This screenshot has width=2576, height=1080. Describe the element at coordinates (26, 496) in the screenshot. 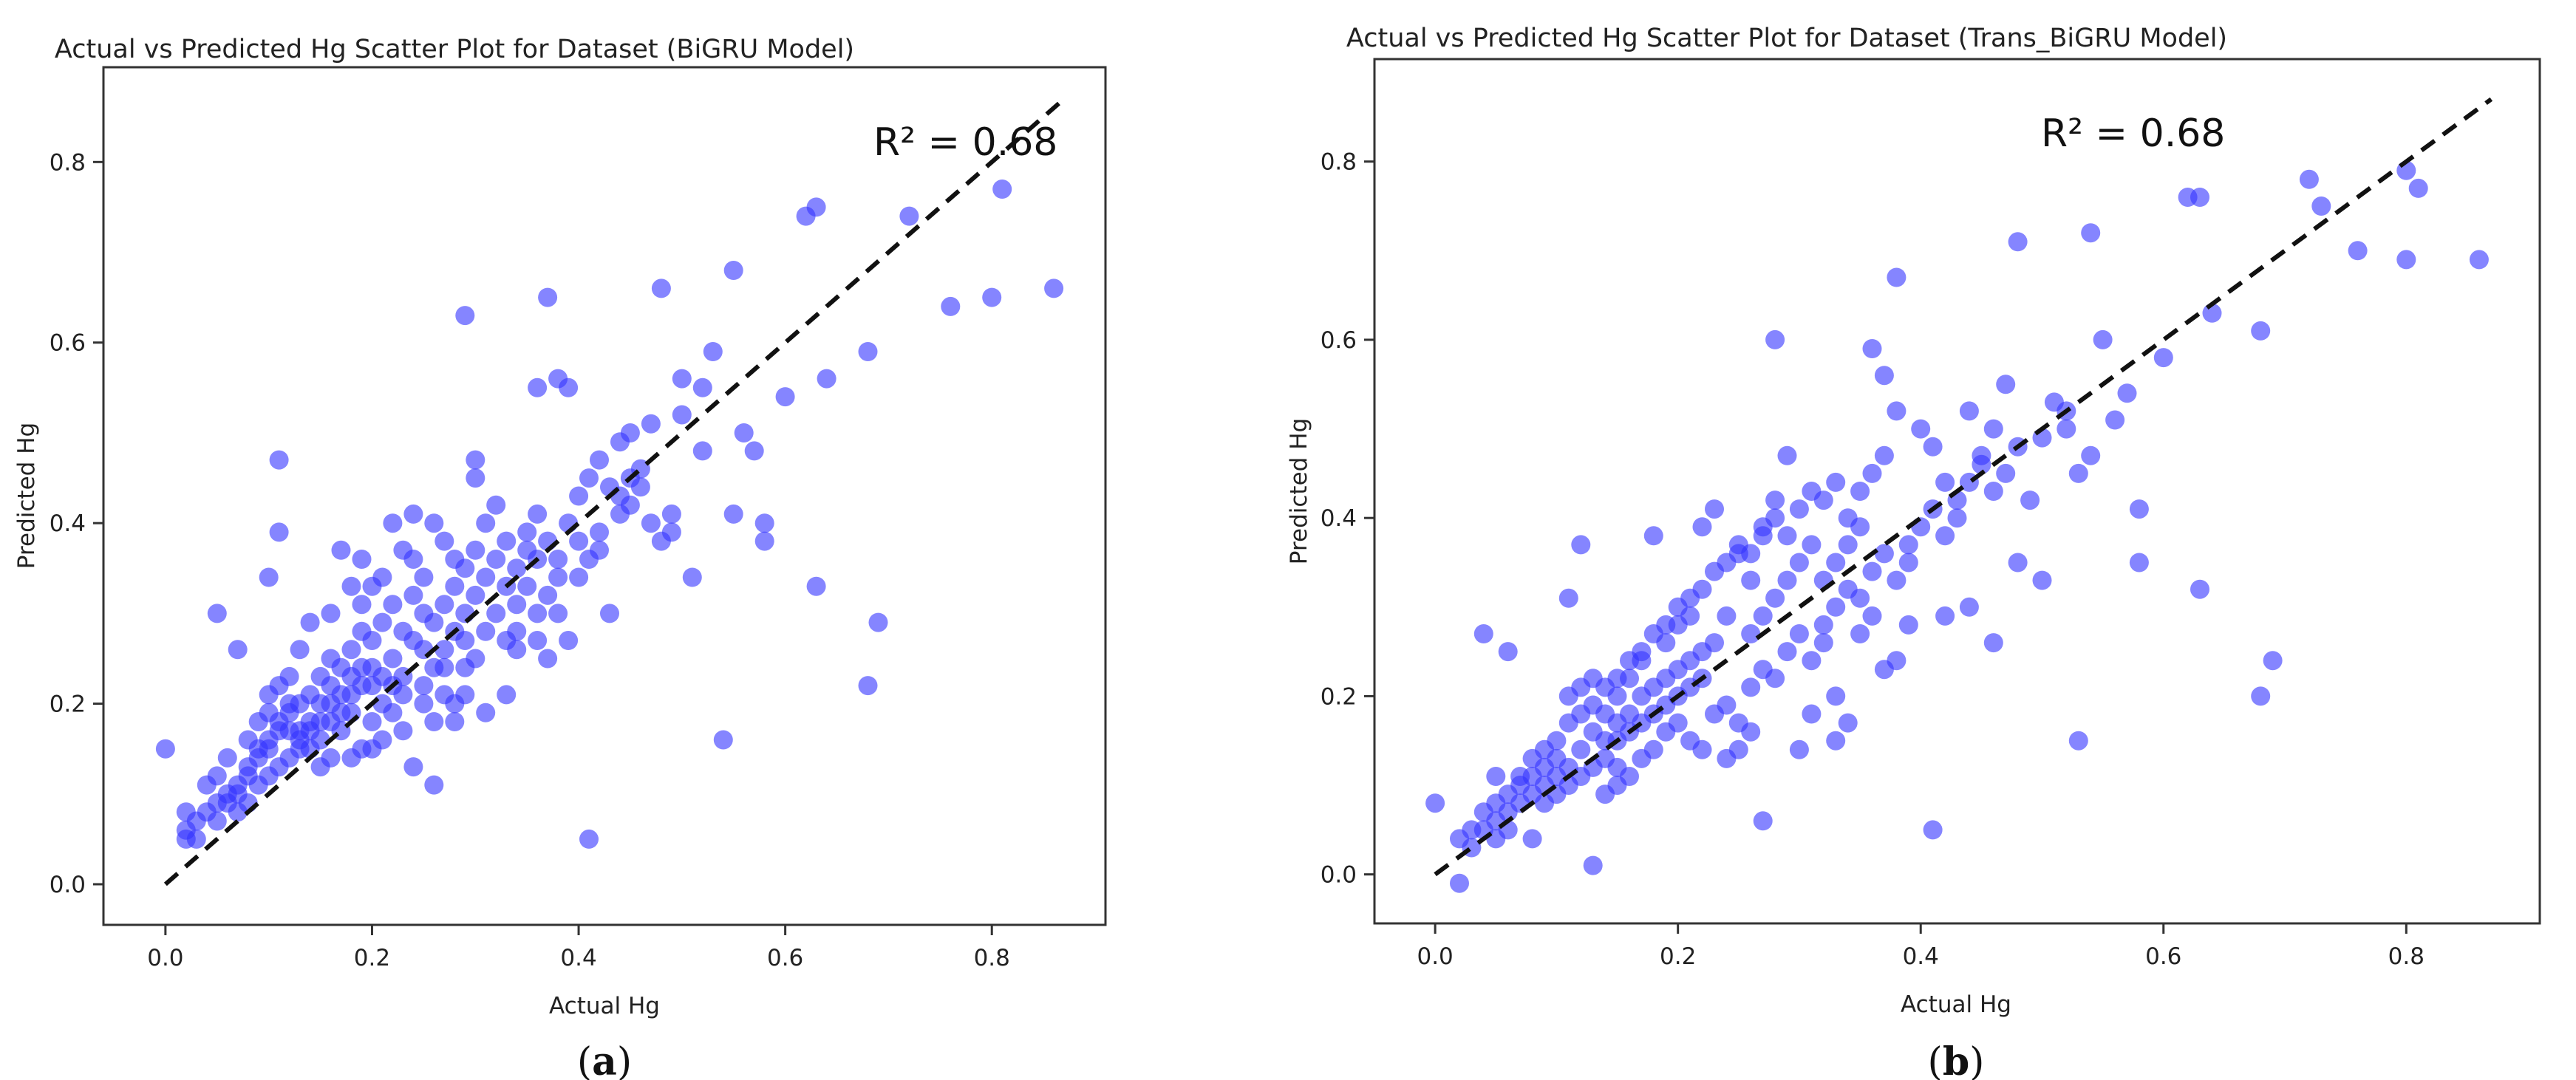

I see `y-axis-label-a: Predicted Hg` at that location.